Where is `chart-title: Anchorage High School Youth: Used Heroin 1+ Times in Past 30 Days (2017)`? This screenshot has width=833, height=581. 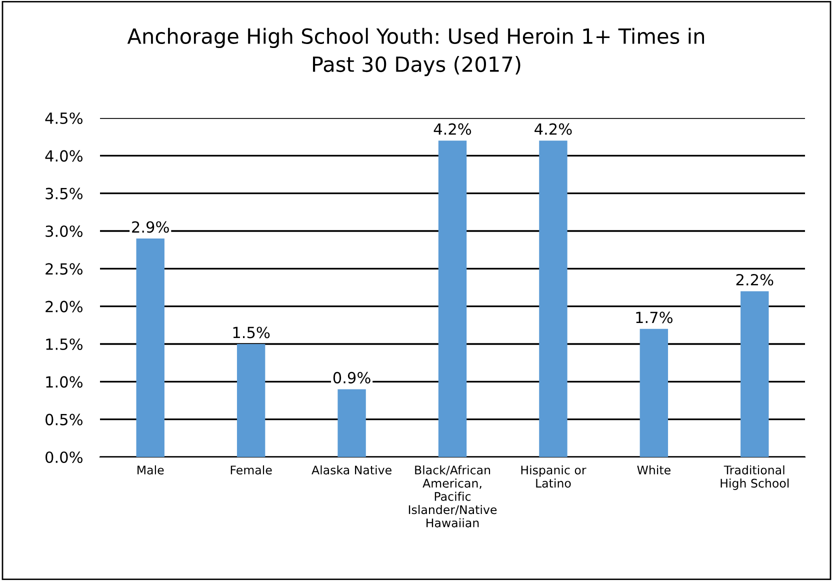 chart-title: Anchorage High School Youth: Used Heroin 1+ Times in Past 30 Days (2017) is located at coordinates (415, 52).